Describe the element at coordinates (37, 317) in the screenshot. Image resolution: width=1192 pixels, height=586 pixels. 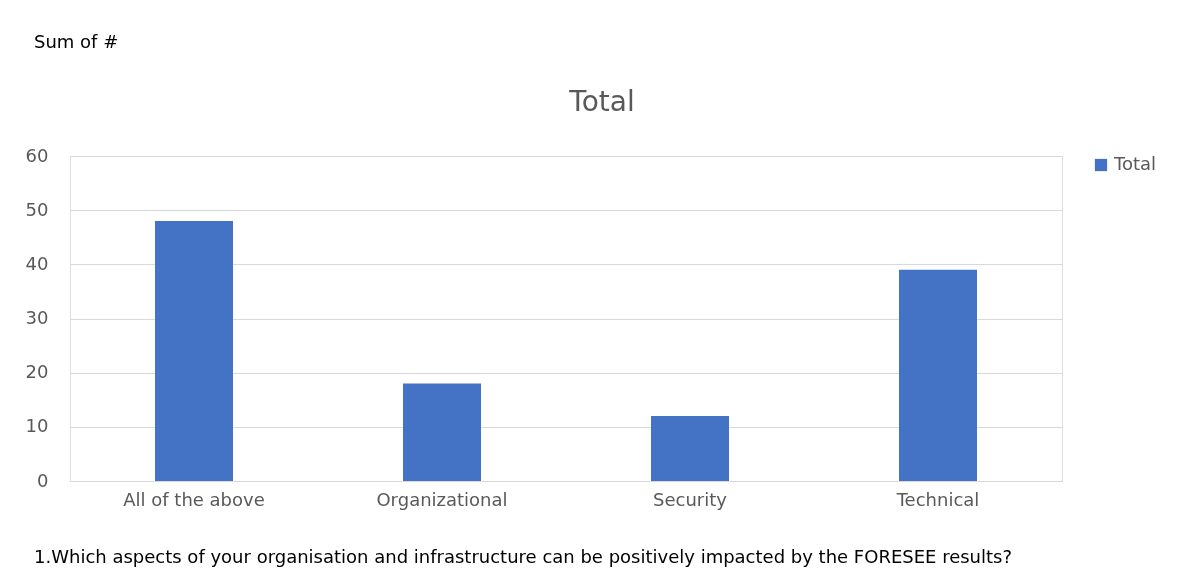
I see `y-tick-label: 30` at that location.